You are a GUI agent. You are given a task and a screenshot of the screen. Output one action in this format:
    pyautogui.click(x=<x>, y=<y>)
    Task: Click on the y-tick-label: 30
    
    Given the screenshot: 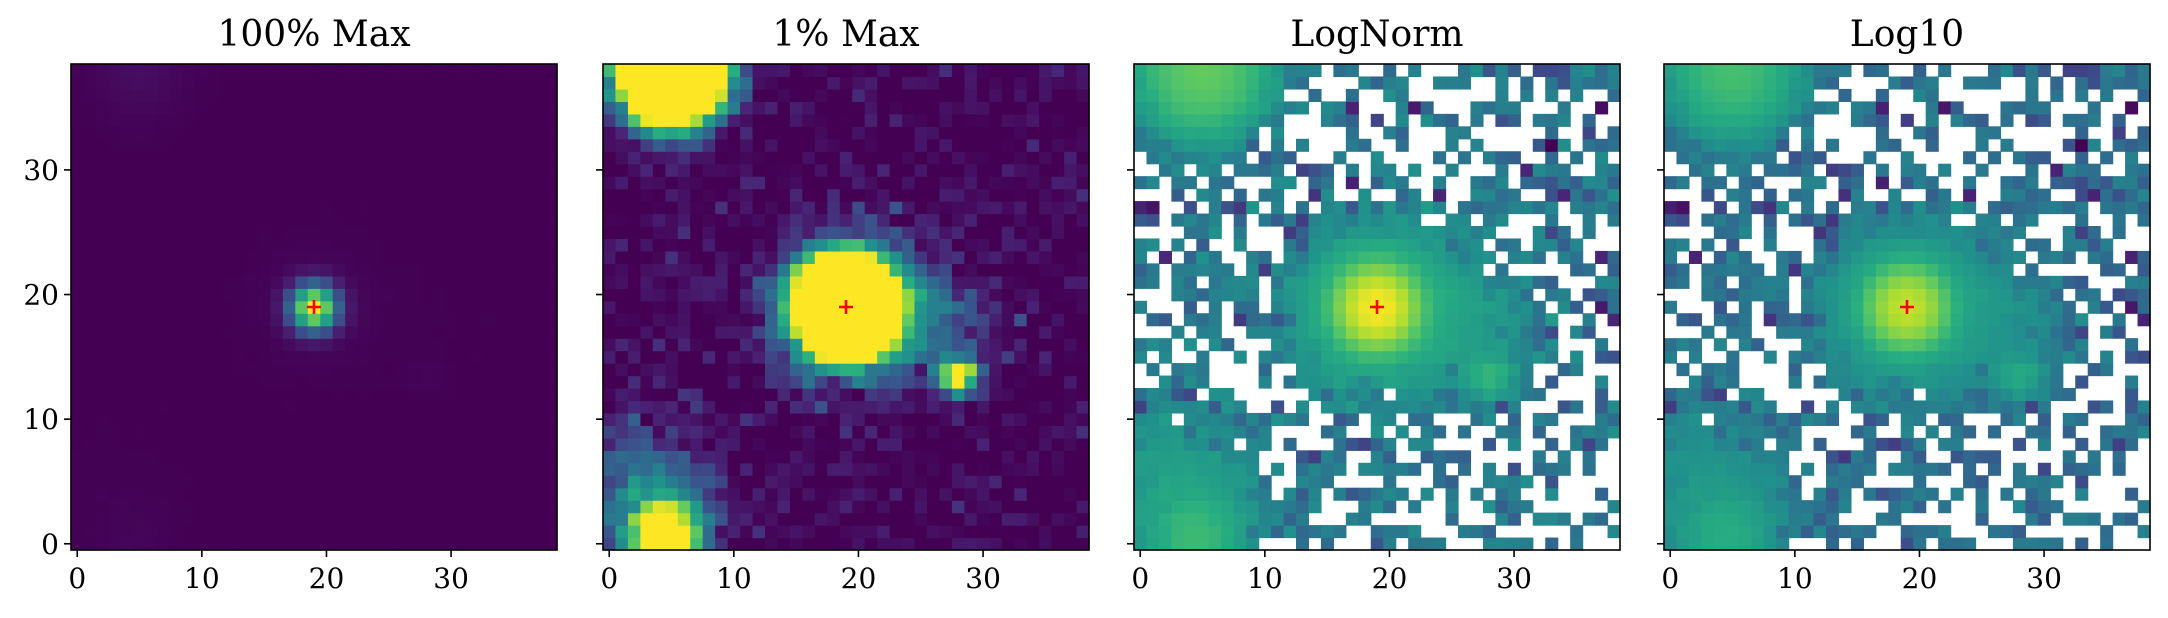 What is the action you would take?
    pyautogui.click(x=41, y=170)
    